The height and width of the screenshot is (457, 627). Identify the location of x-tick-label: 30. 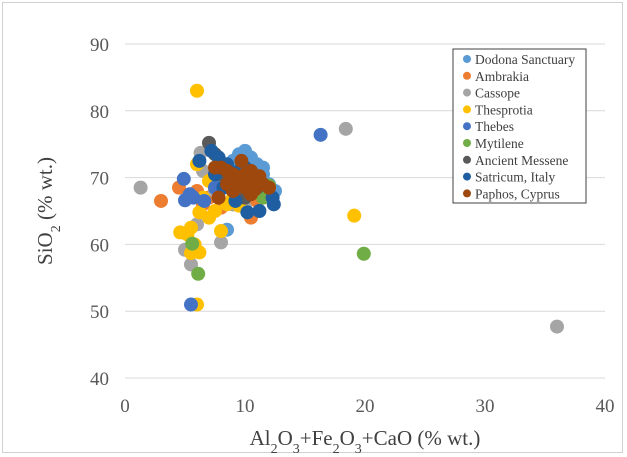
(485, 406).